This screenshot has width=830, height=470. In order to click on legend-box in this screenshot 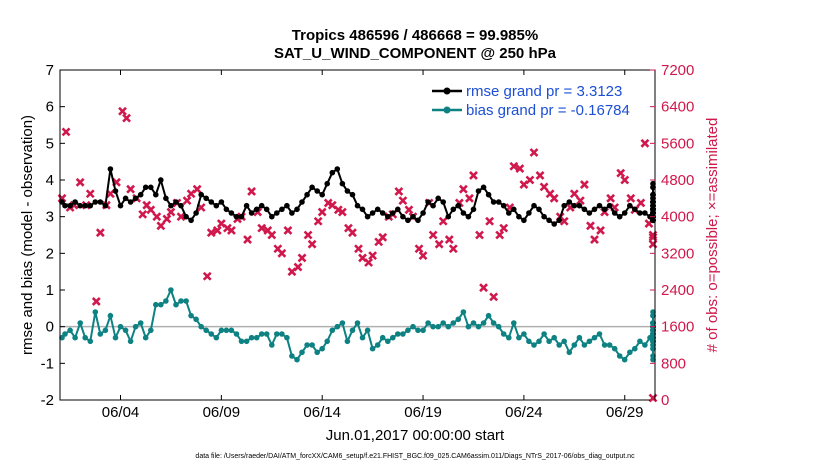, I will do `click(539, 99)`.